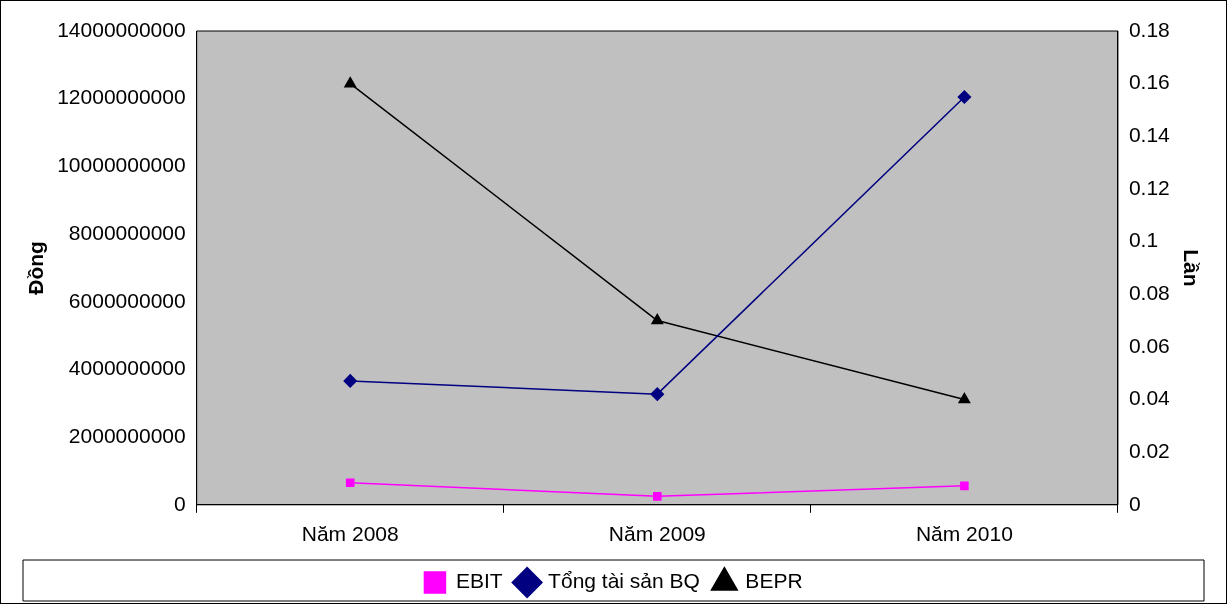  Describe the element at coordinates (179, 503) in the screenshot. I see `y-tick-label: 0` at that location.